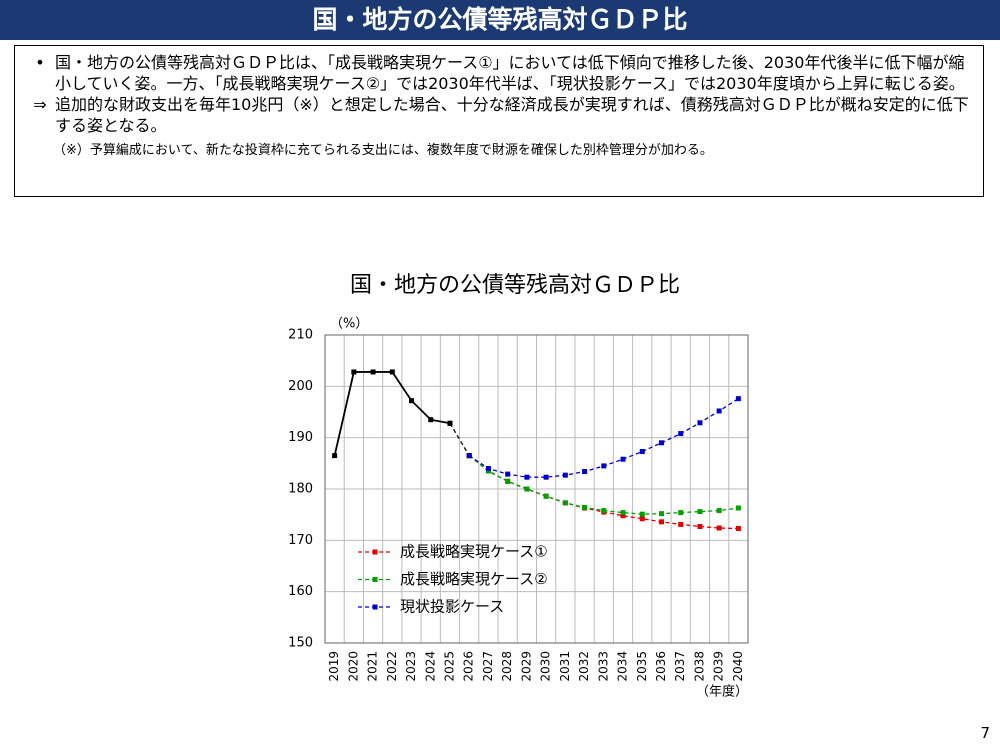  I want to click on x-tick-label: 2029, so click(526, 666).